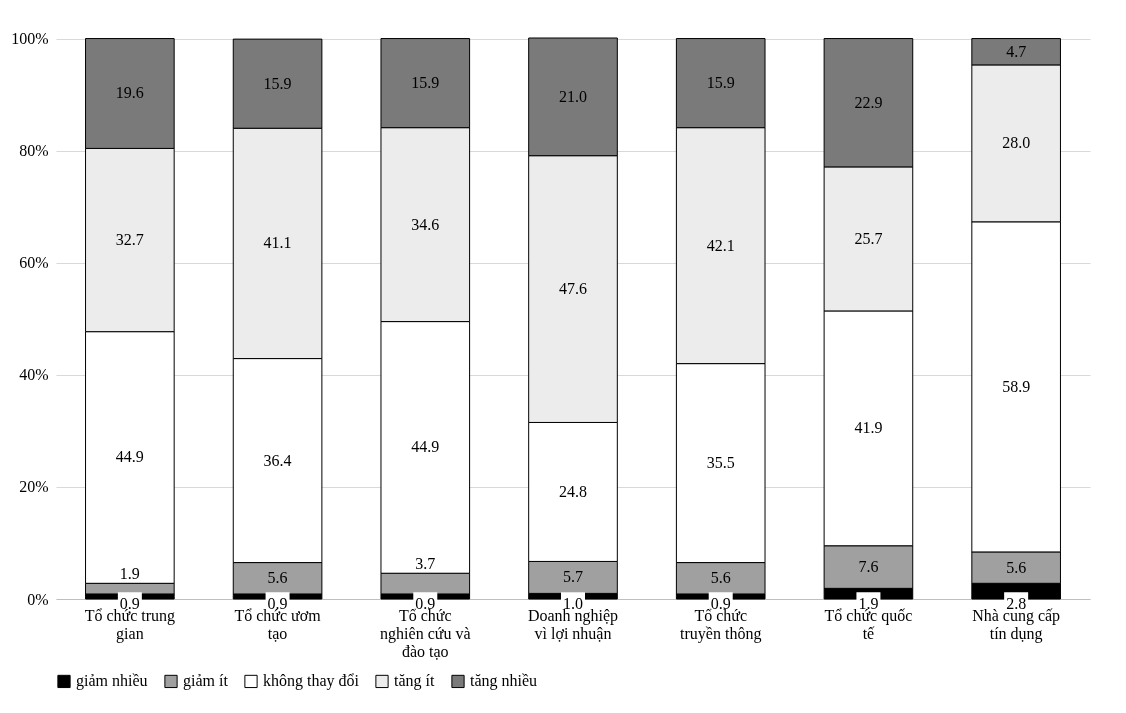 The width and height of the screenshot is (1126, 713). Describe the element at coordinates (38, 599) in the screenshot. I see `y-tick-label: 0%` at that location.